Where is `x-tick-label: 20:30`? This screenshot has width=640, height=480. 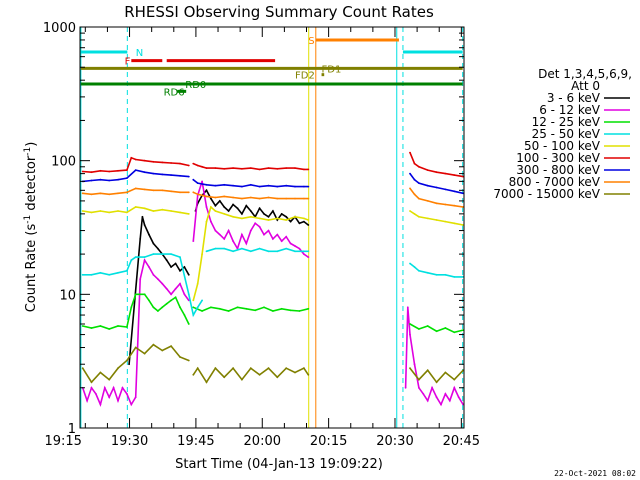
x-tick-label: 20:30 is located at coordinates (394, 441).